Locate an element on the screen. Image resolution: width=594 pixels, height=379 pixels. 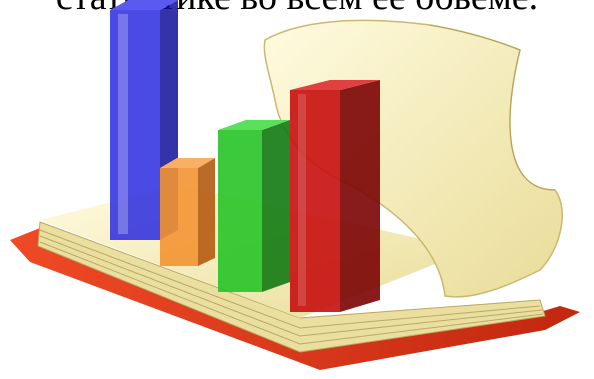
bar-orange is located at coordinates (187, 212).